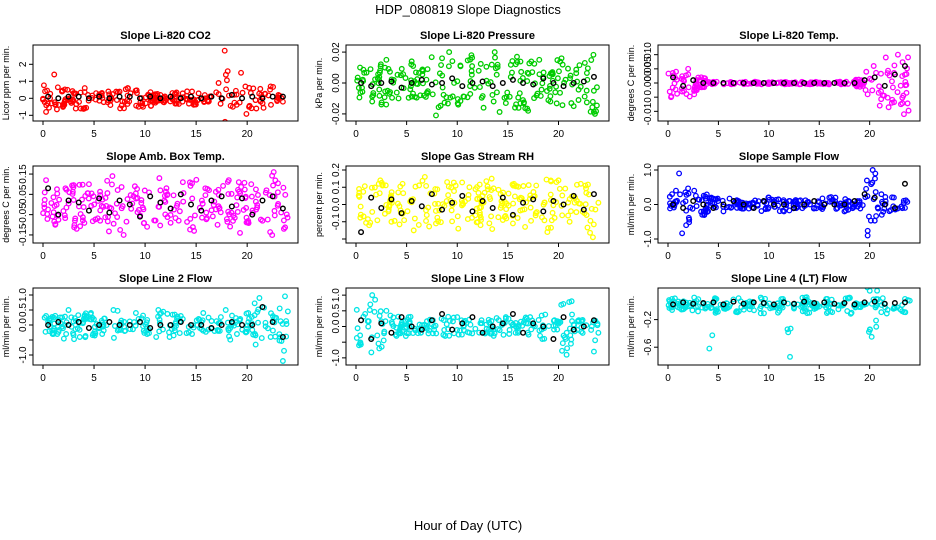 Image resolution: width=936 pixels, height=540 pixels. What do you see at coordinates (789, 279) in the screenshot?
I see `panel-title: Slope Line 4 (LT) Flow` at bounding box center [789, 279].